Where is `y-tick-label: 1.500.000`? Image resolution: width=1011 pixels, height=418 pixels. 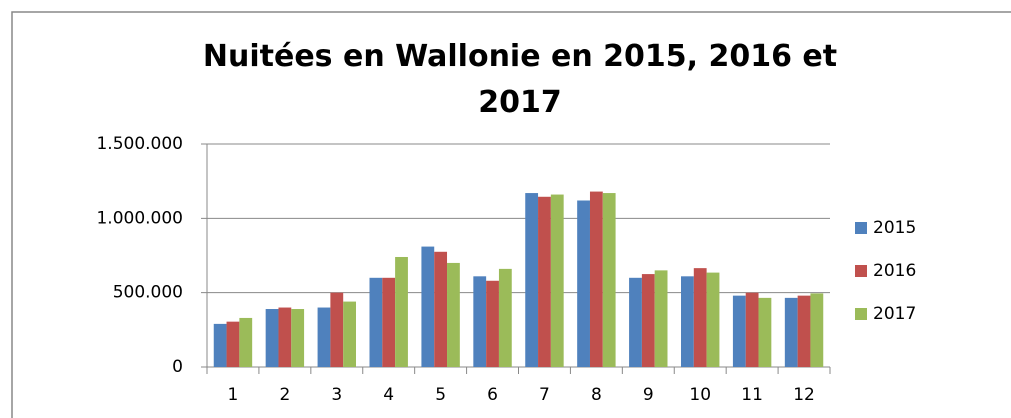 y-tick-label: 1.500.000 is located at coordinates (139, 144).